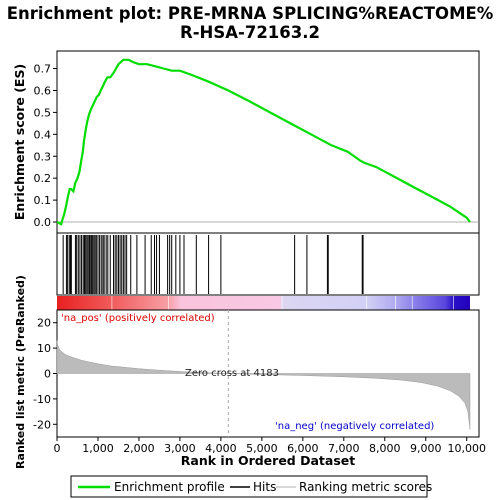 Image resolution: width=500 pixels, height=500 pixels. What do you see at coordinates (42, 399) in the screenshot?
I see `metric-y-tick-label: -10` at bounding box center [42, 399].